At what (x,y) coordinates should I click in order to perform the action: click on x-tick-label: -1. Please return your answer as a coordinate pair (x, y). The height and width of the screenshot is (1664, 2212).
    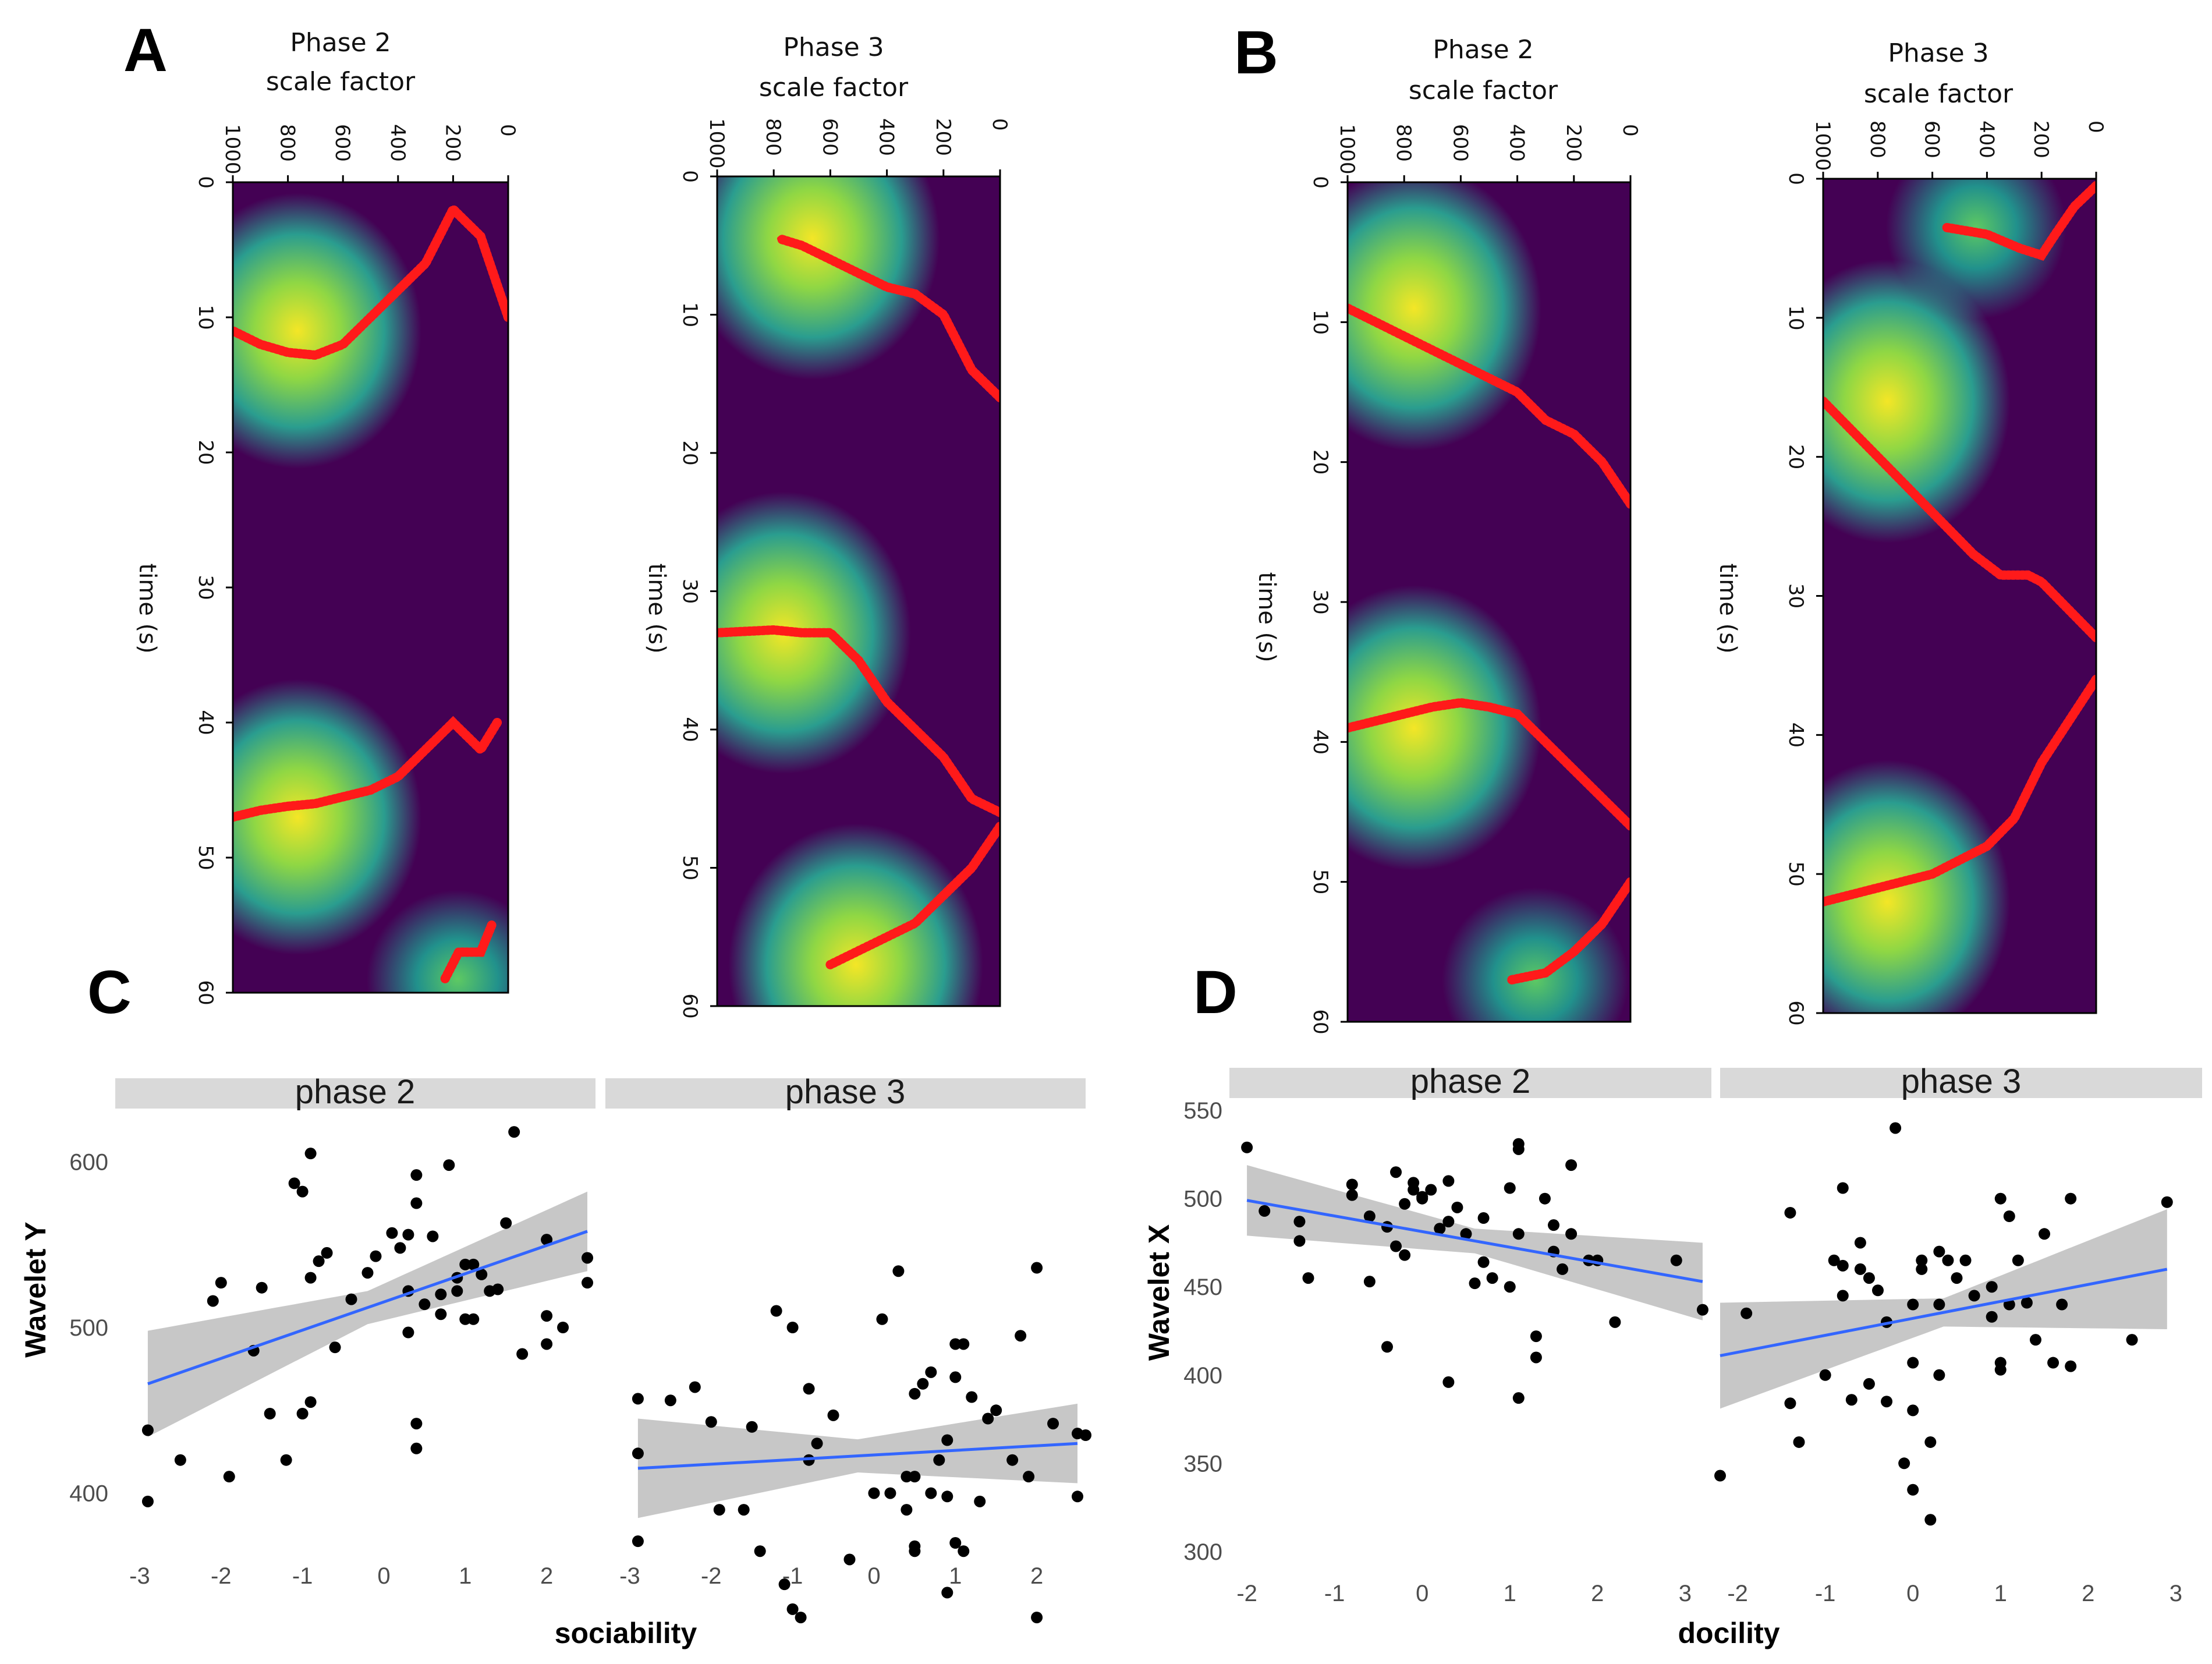
    Looking at the image, I should click on (1826, 1593).